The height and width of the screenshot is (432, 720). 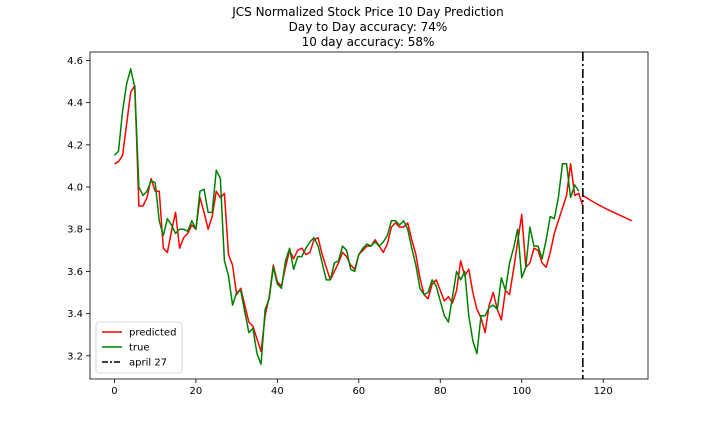 I want to click on chart-subtitle-line-2: 10 day accuracy: 58%, so click(x=368, y=42).